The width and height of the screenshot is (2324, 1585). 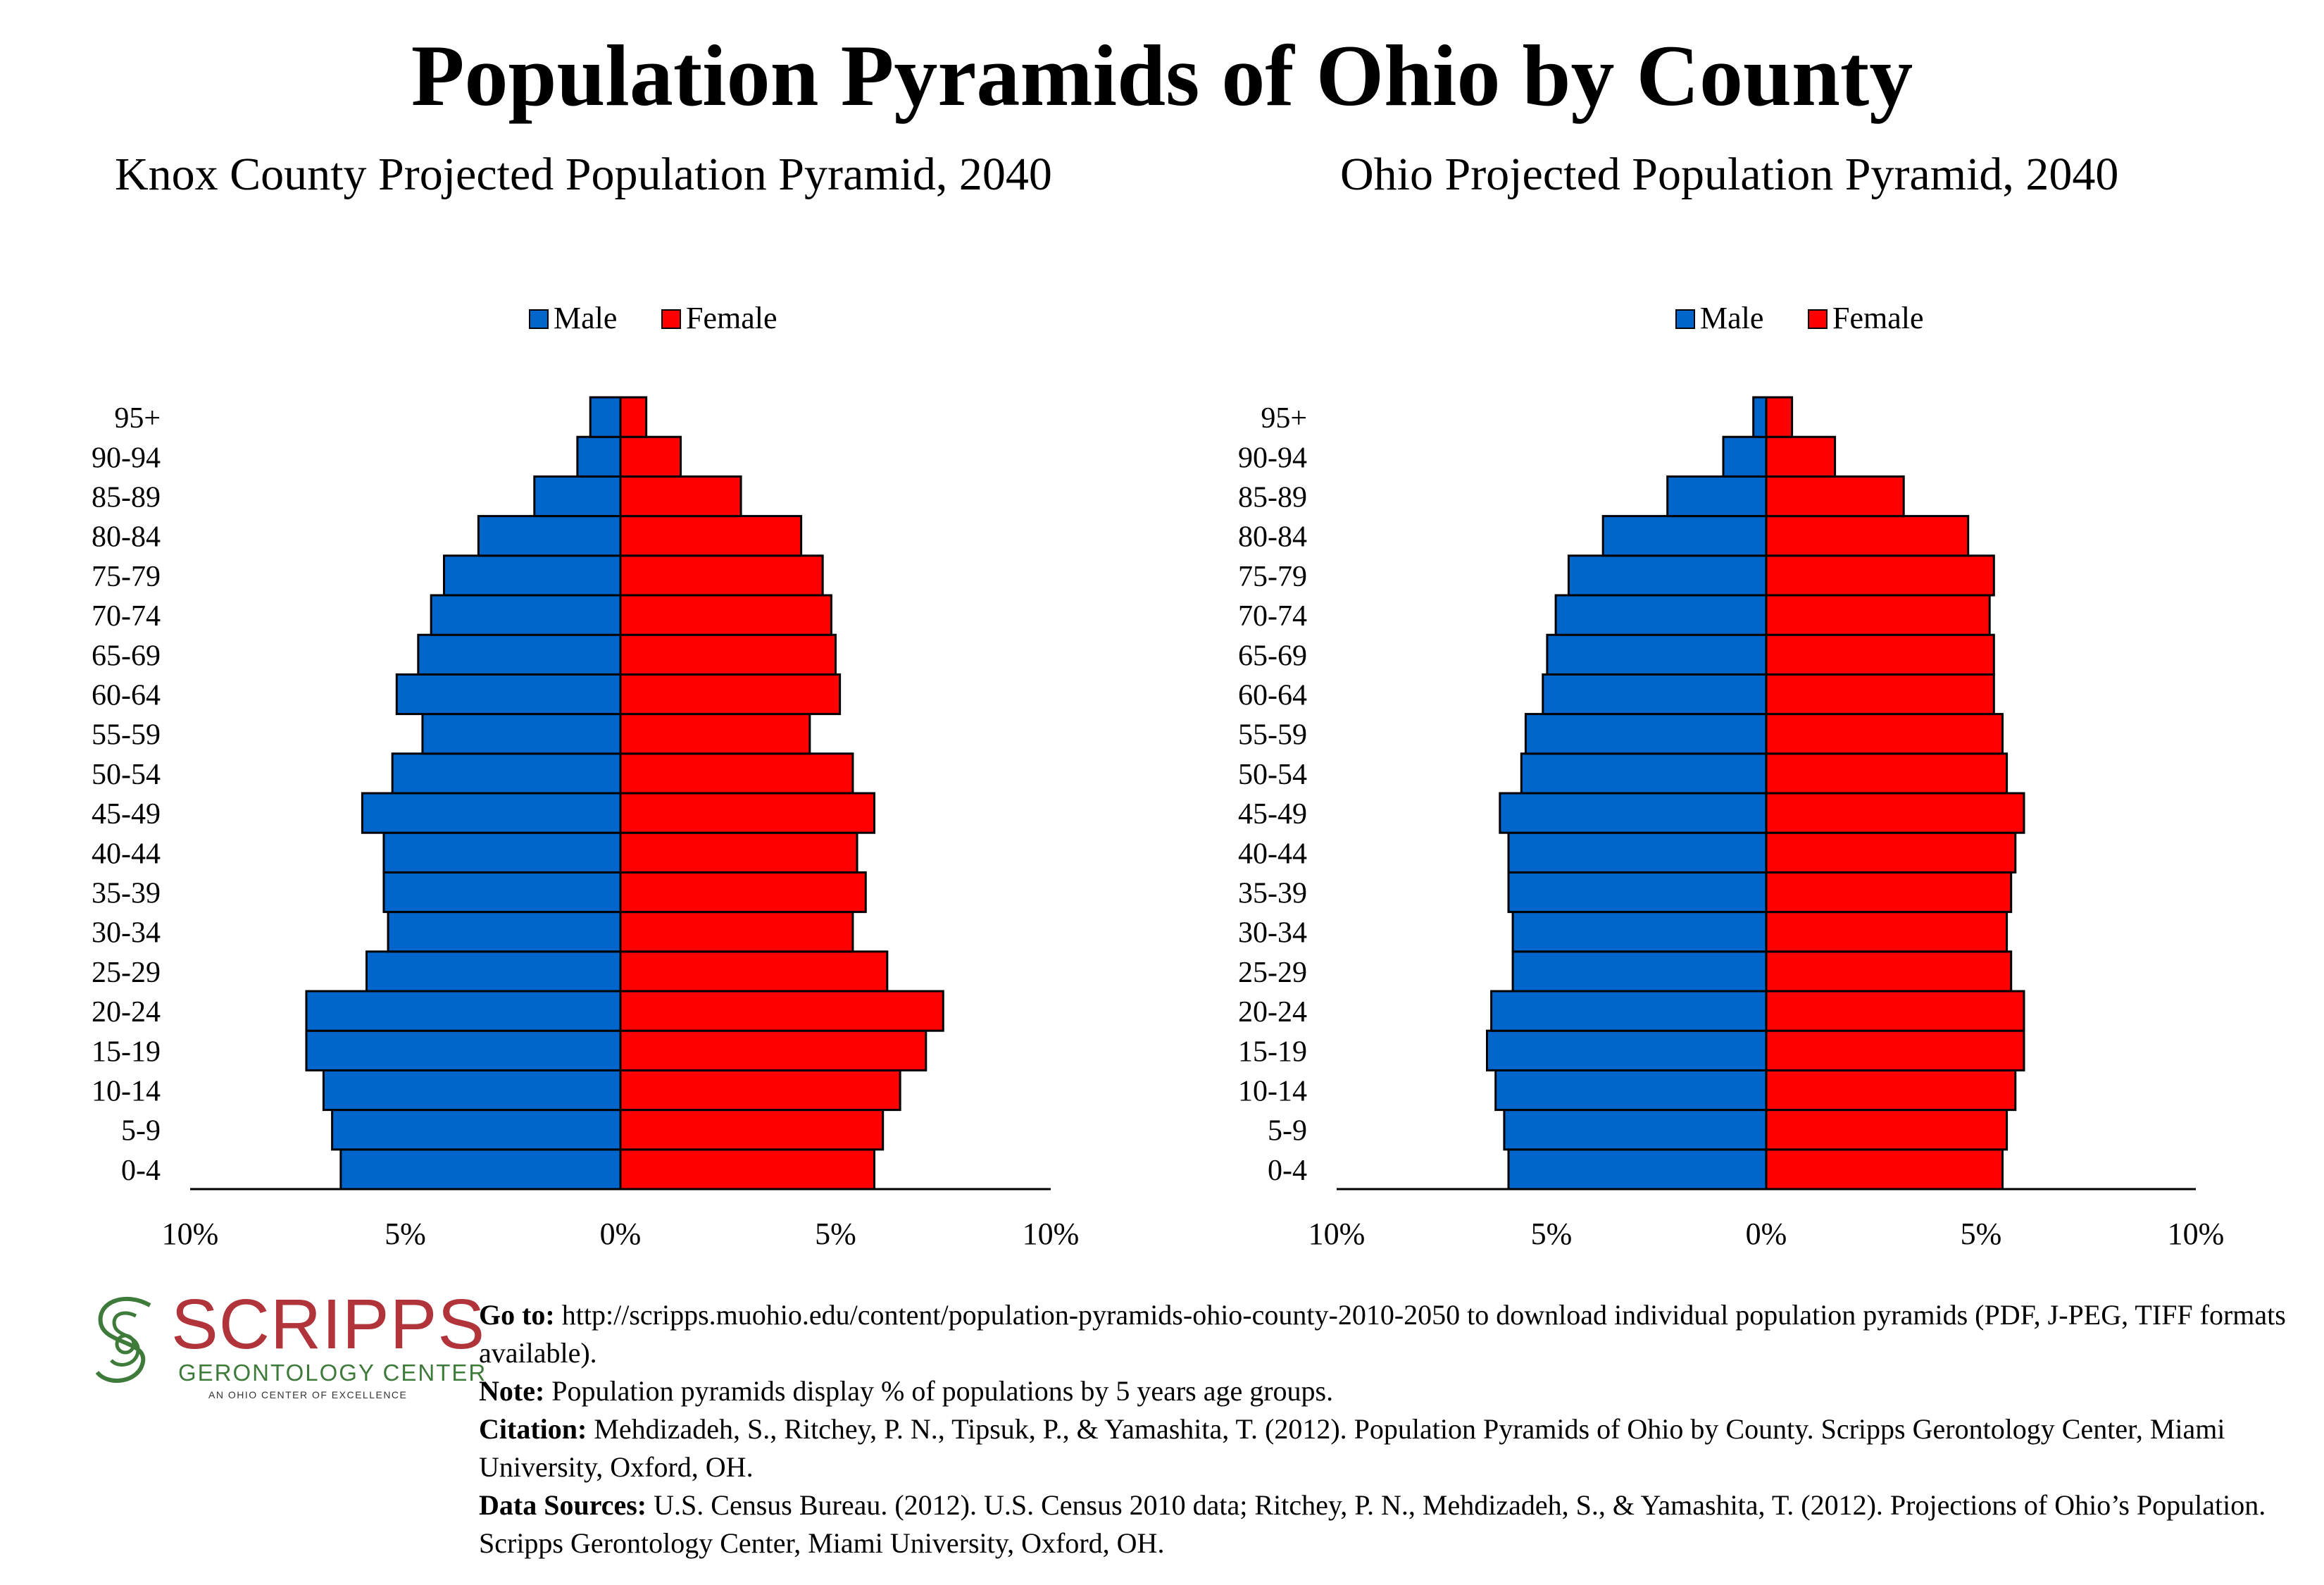 I want to click on citation-label: Citation:, so click(x=533, y=1429).